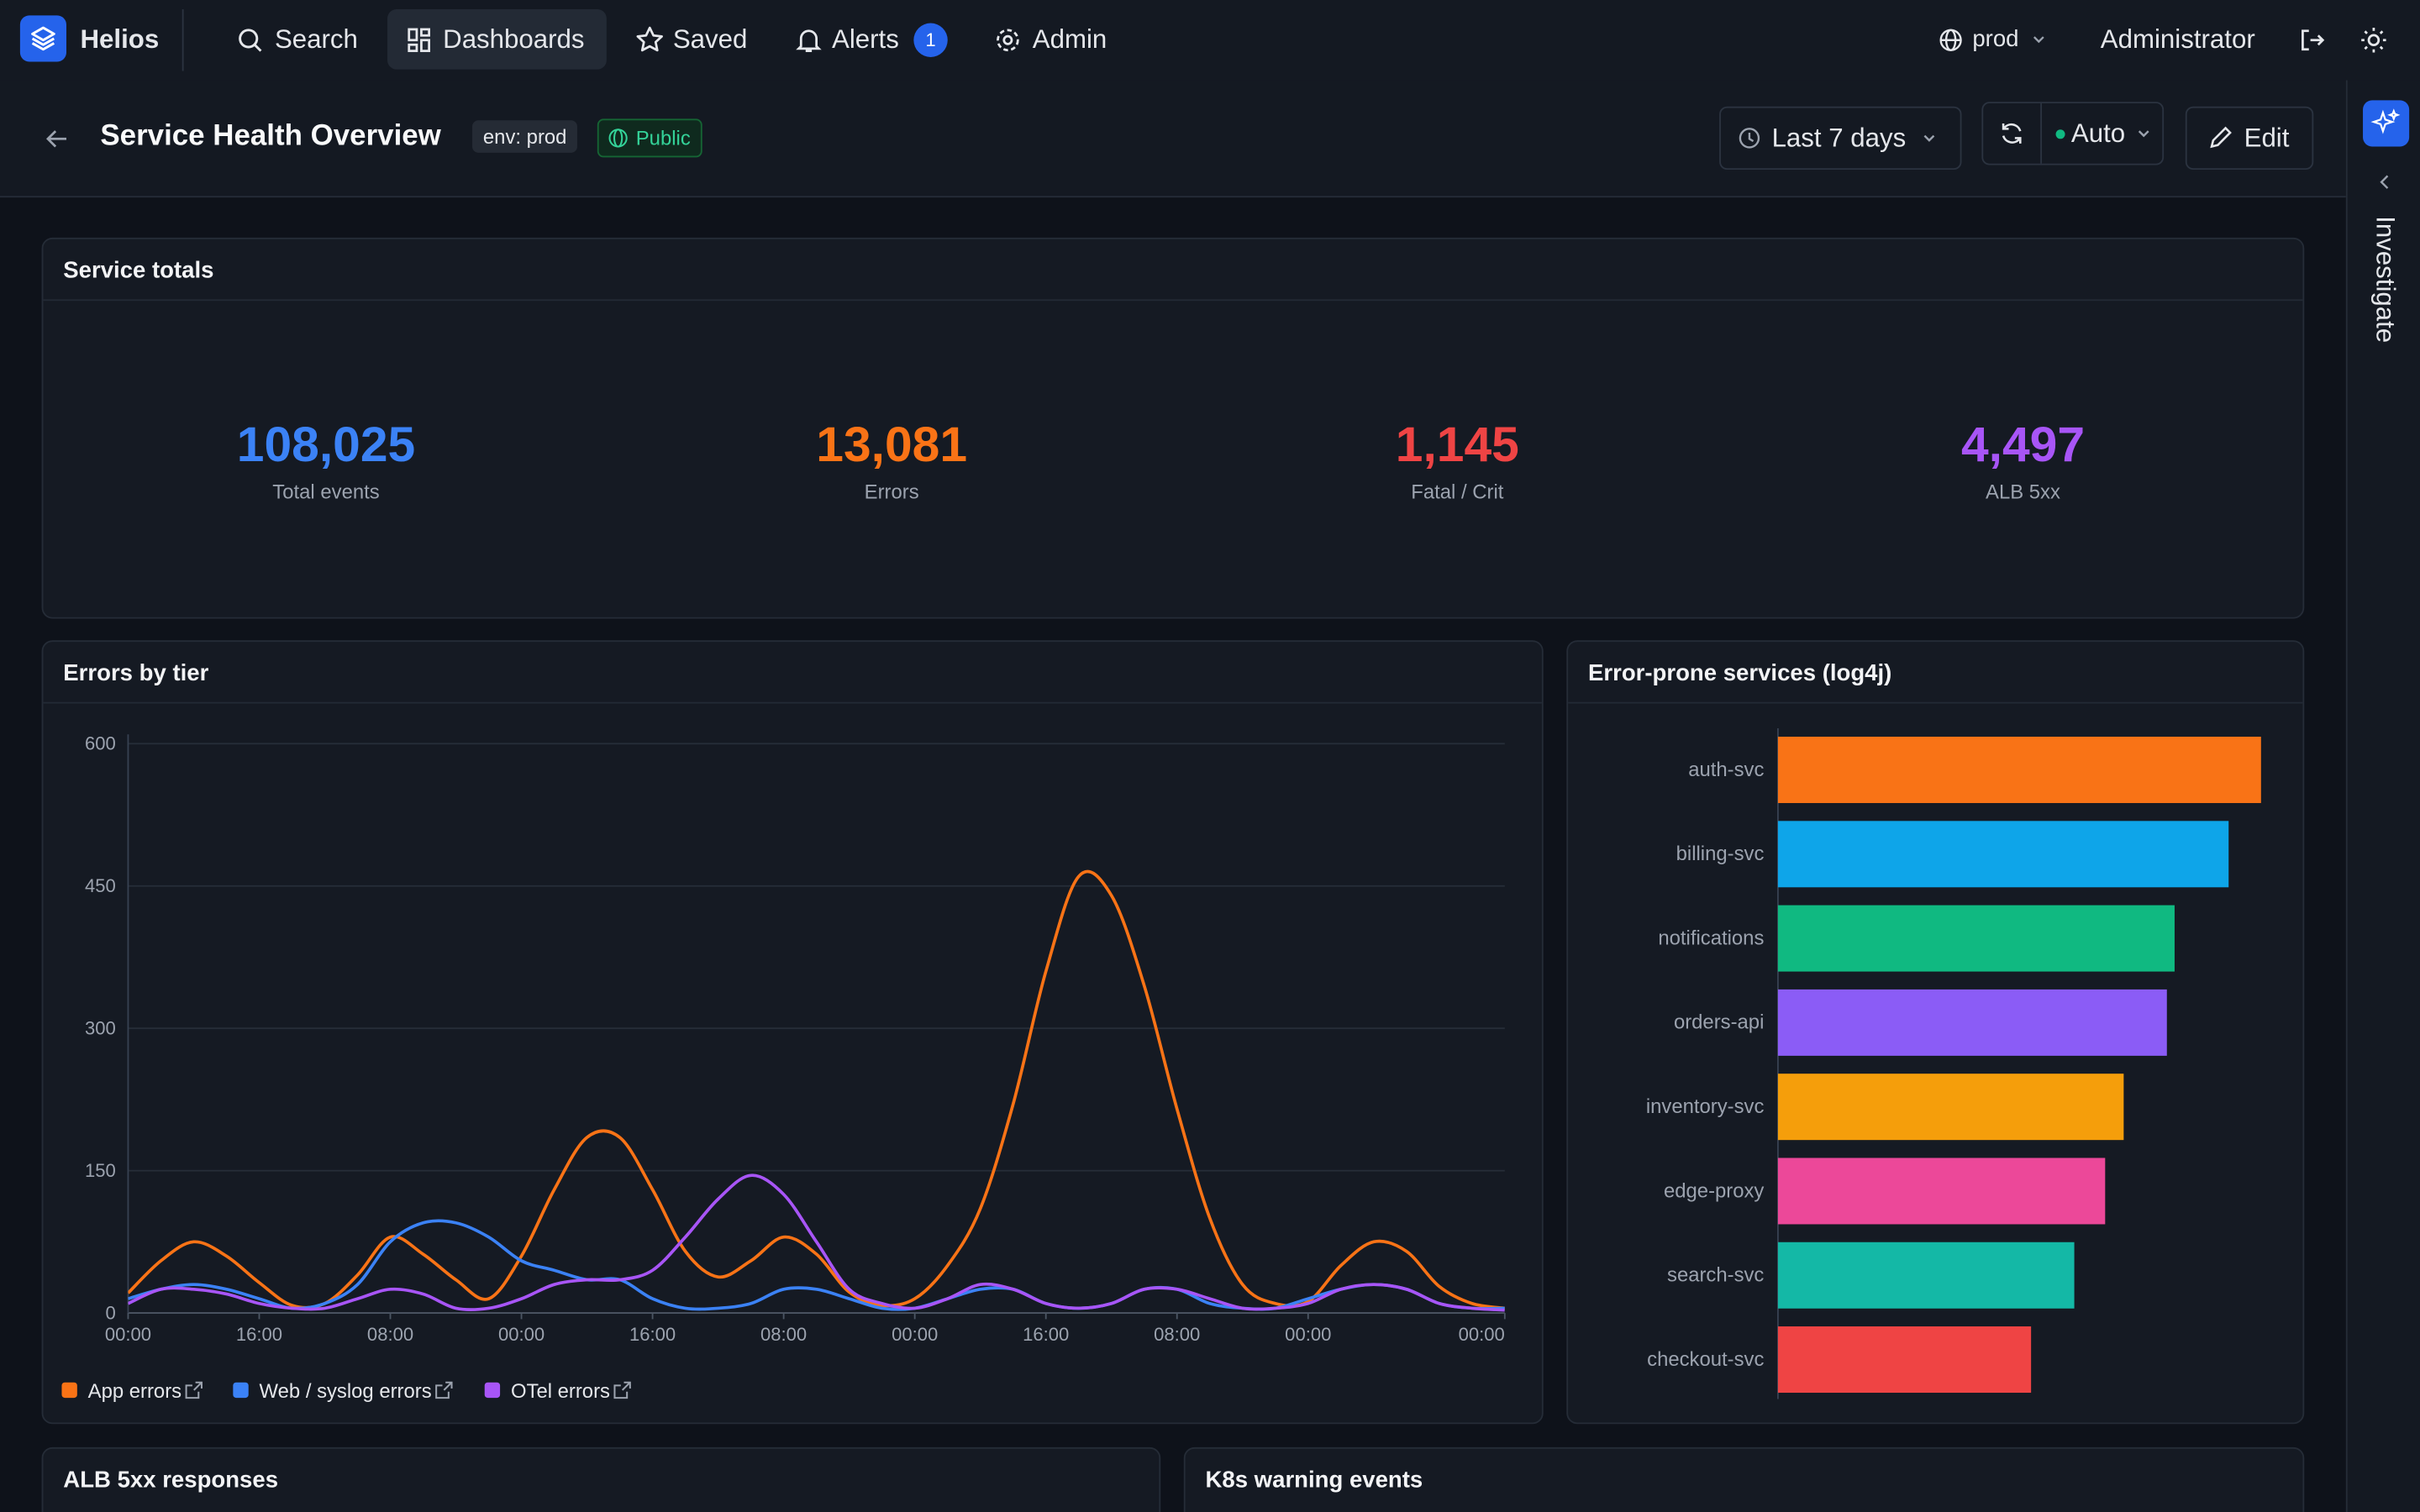 The width and height of the screenshot is (2420, 1512). Describe the element at coordinates (57, 139) in the screenshot. I see `back` at that location.